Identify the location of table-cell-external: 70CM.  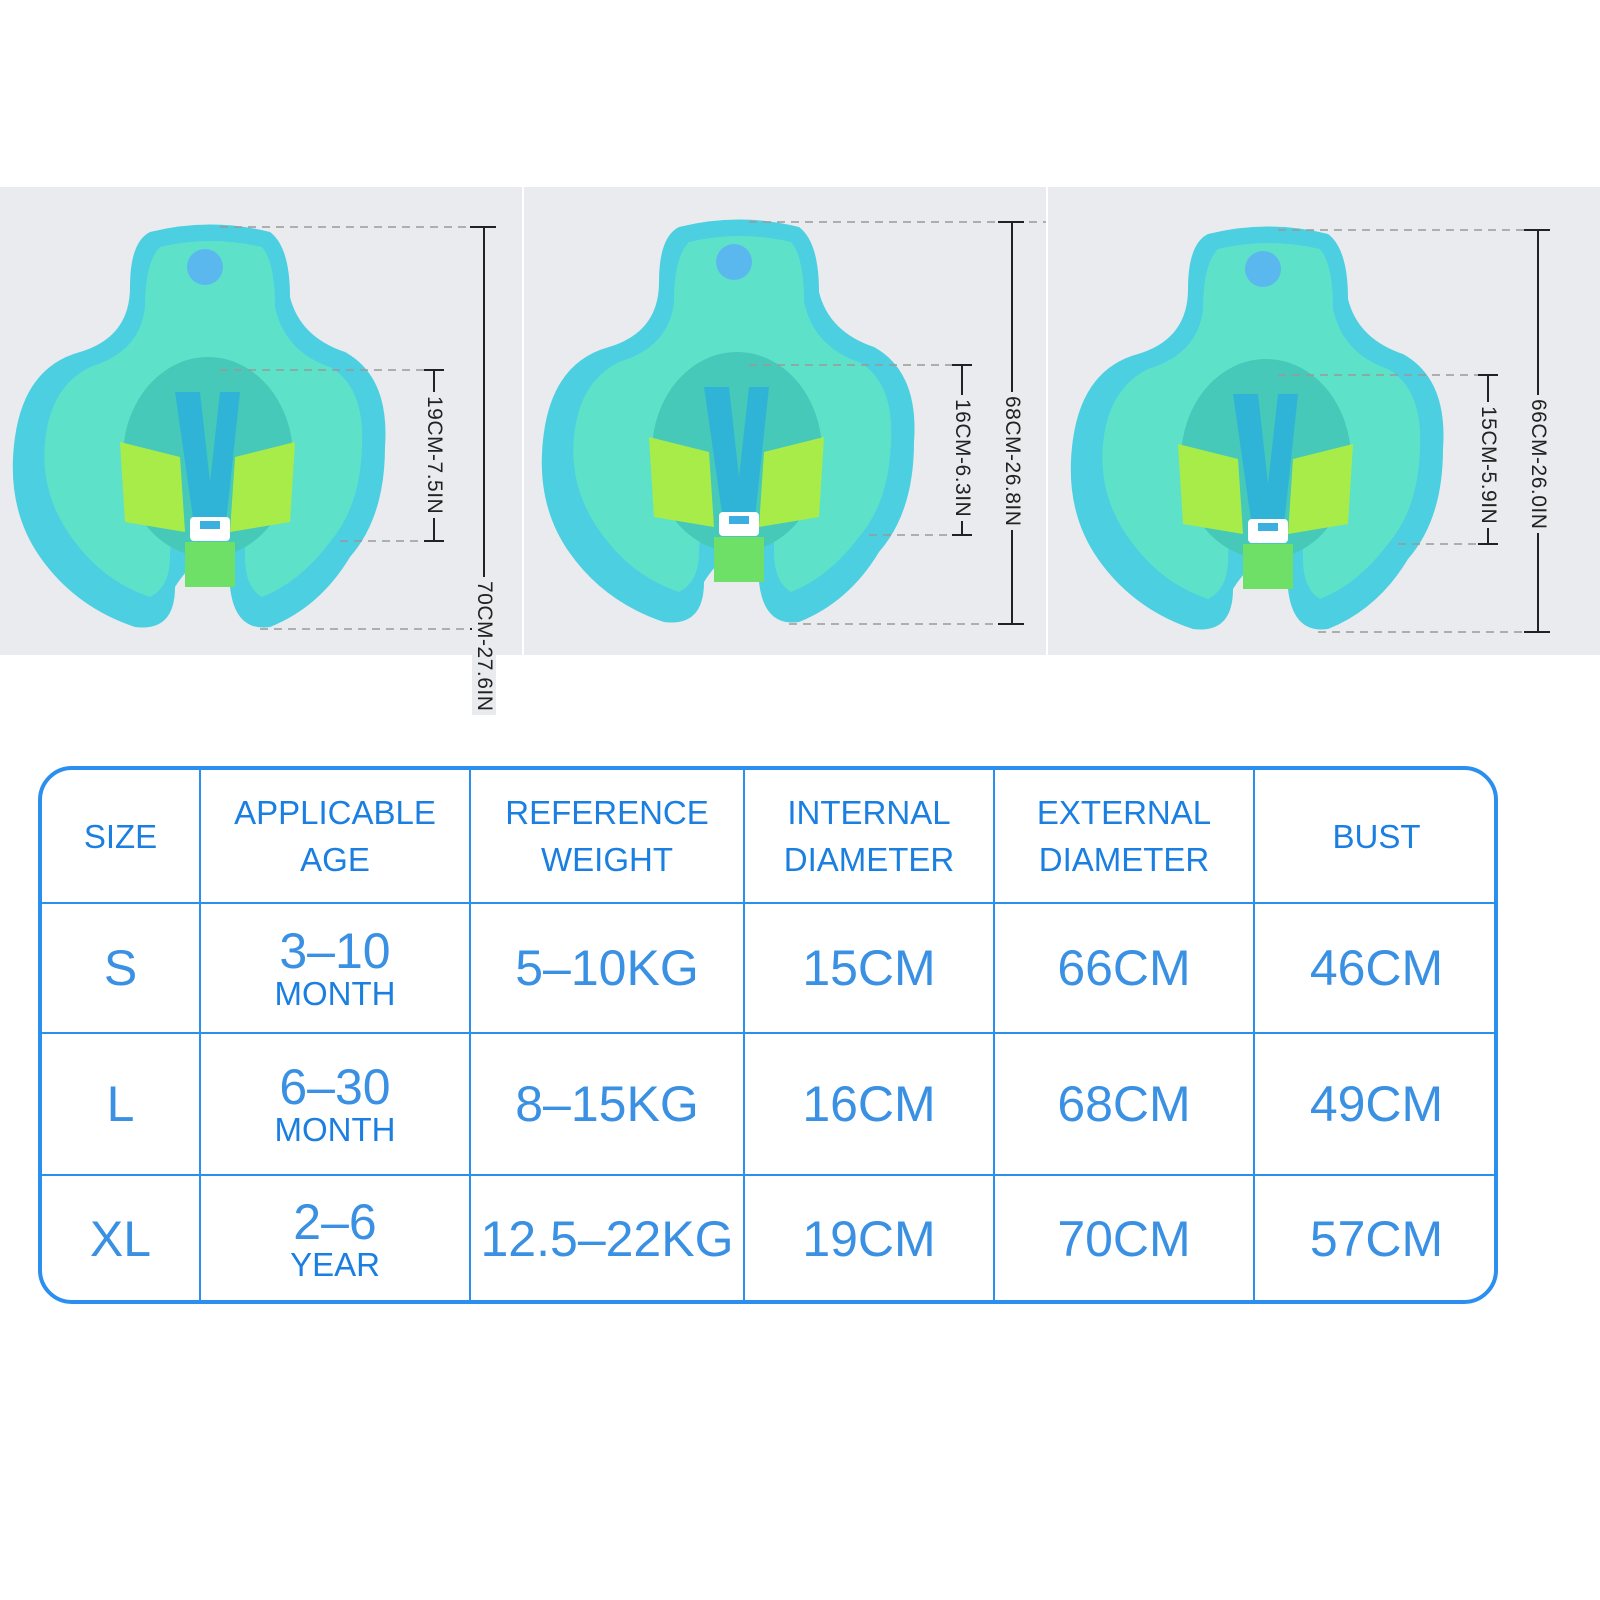
(1124, 1239).